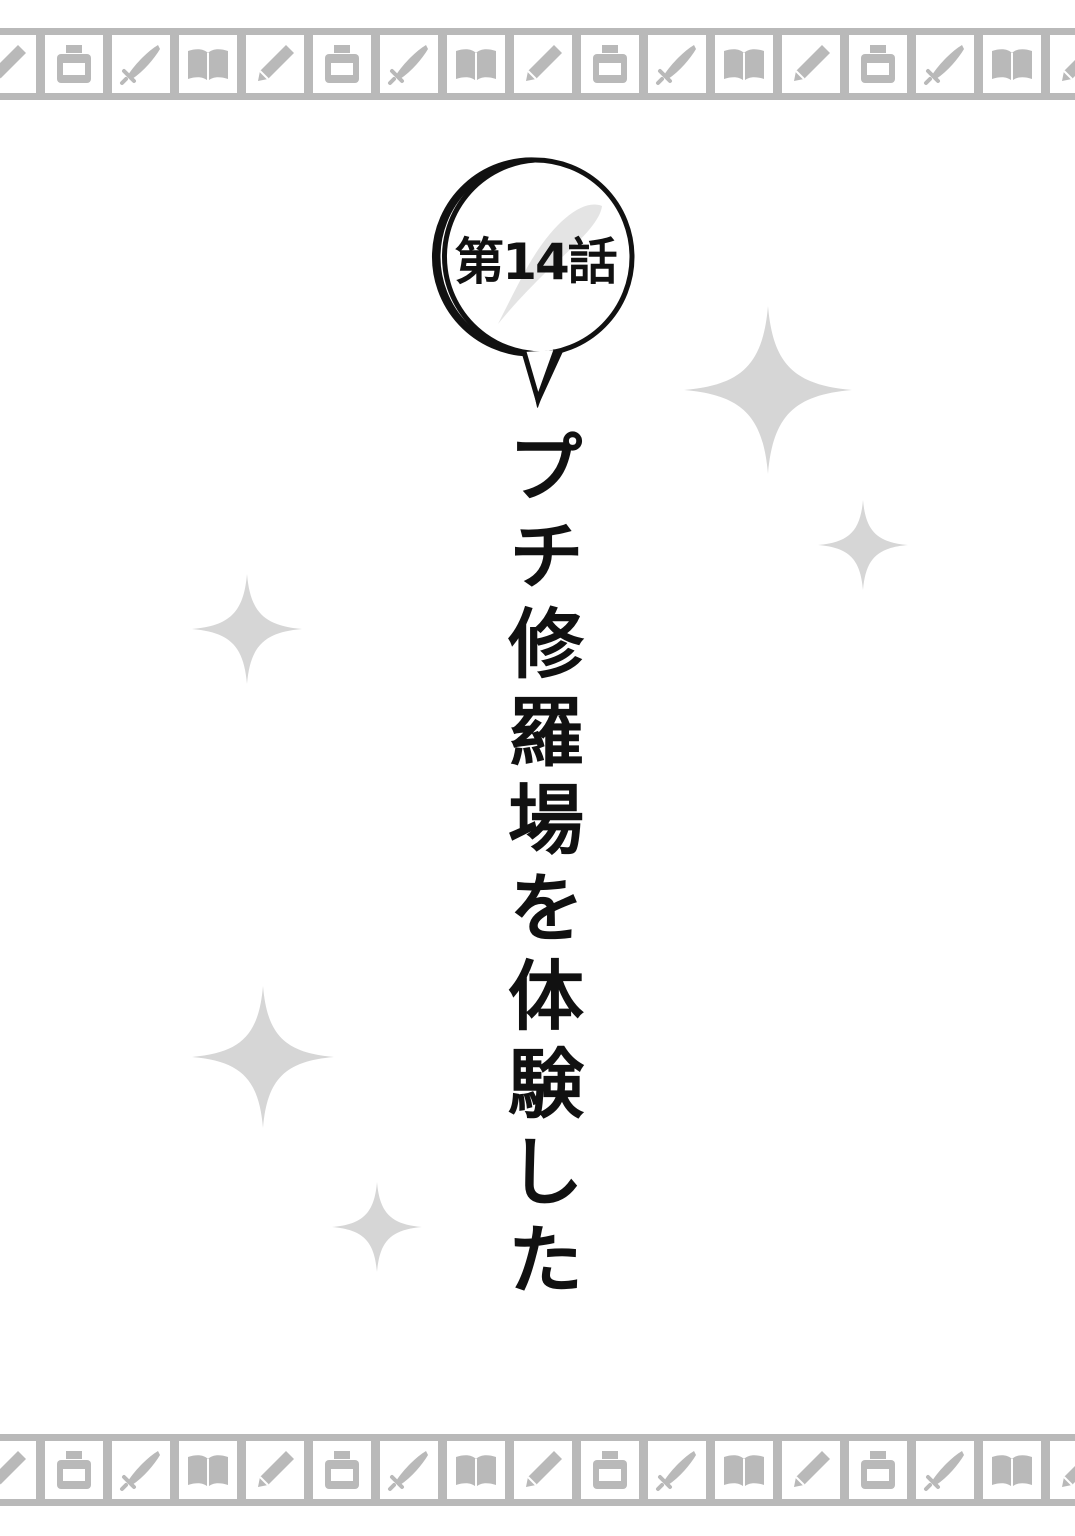 The width and height of the screenshot is (1075, 1536). I want to click on chapter-title: プチ修羅場を体験した, so click(539, 868).